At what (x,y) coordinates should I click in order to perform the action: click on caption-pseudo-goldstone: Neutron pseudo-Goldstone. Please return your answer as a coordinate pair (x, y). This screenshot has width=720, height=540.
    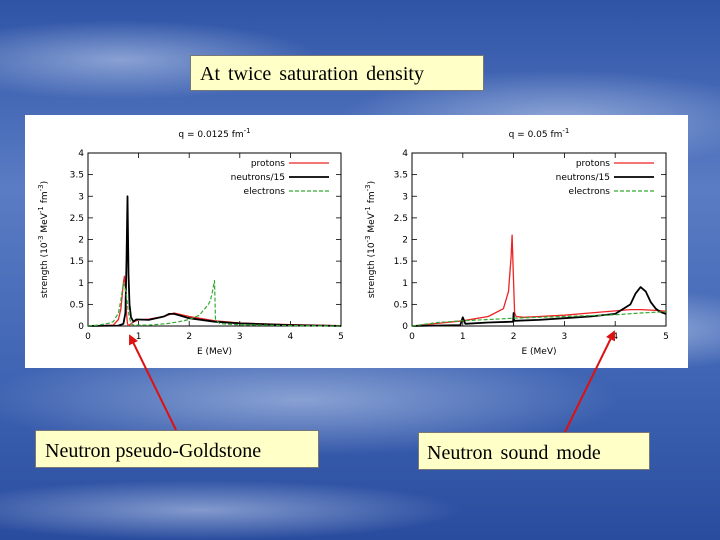
    Looking at the image, I should click on (177, 449).